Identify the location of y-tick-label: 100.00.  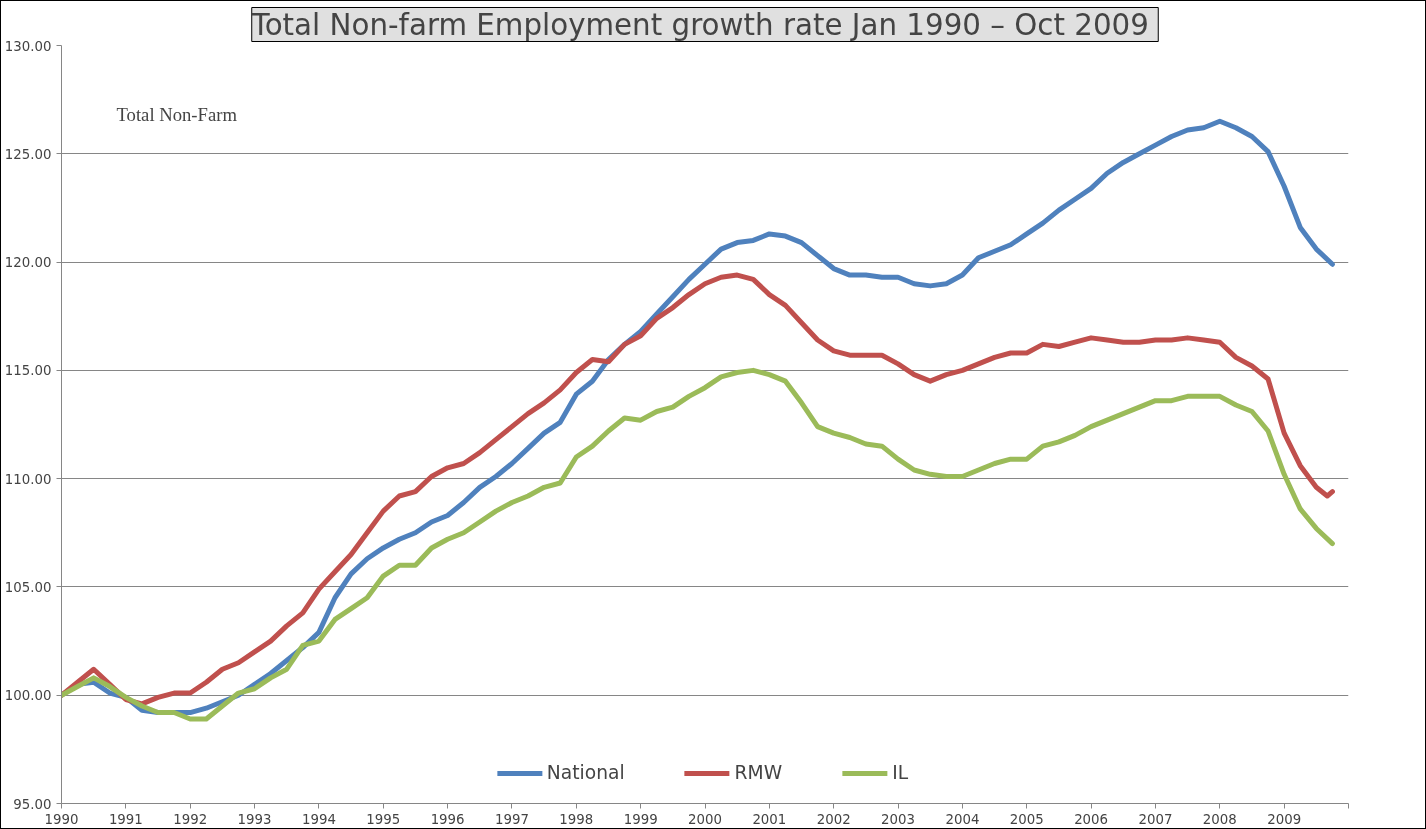
(28, 696).